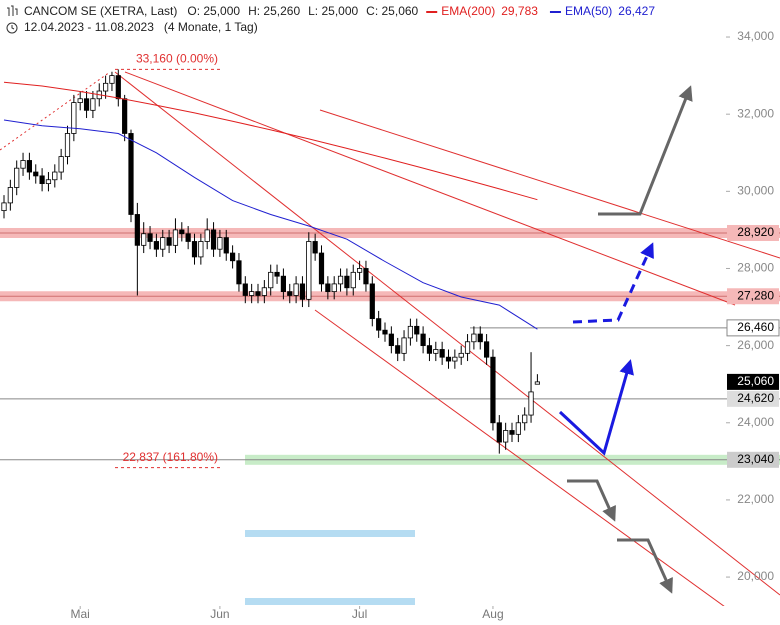  Describe the element at coordinates (100, 11) in the screenshot. I see `header-text: CANCOM SE (XETRA, Last)` at that location.